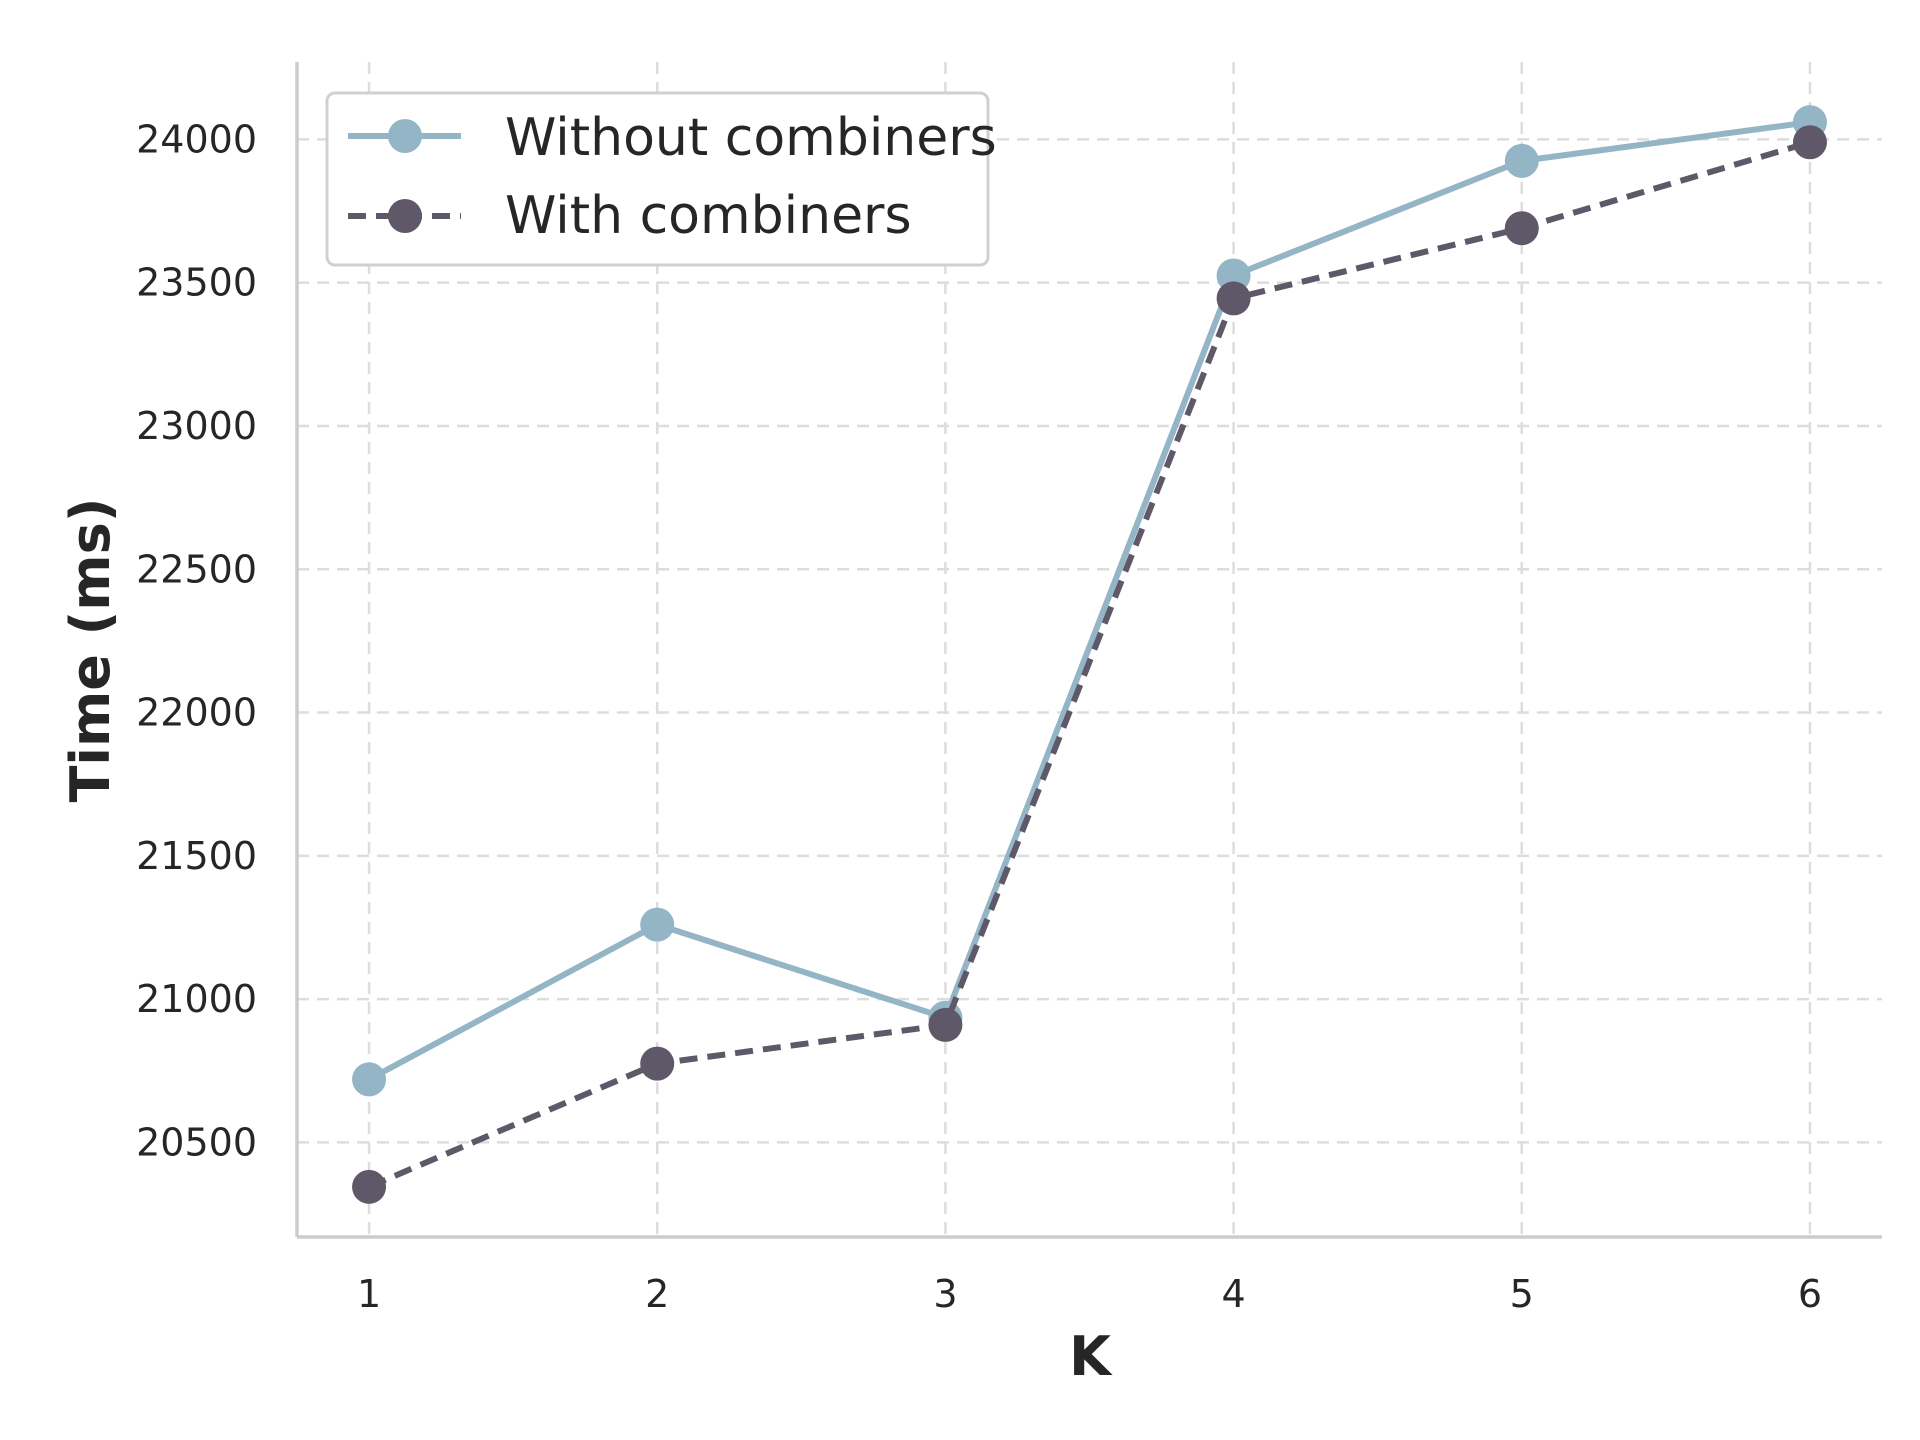  Describe the element at coordinates (1522, 1294) in the screenshot. I see `x-tick-label: 5` at that location.